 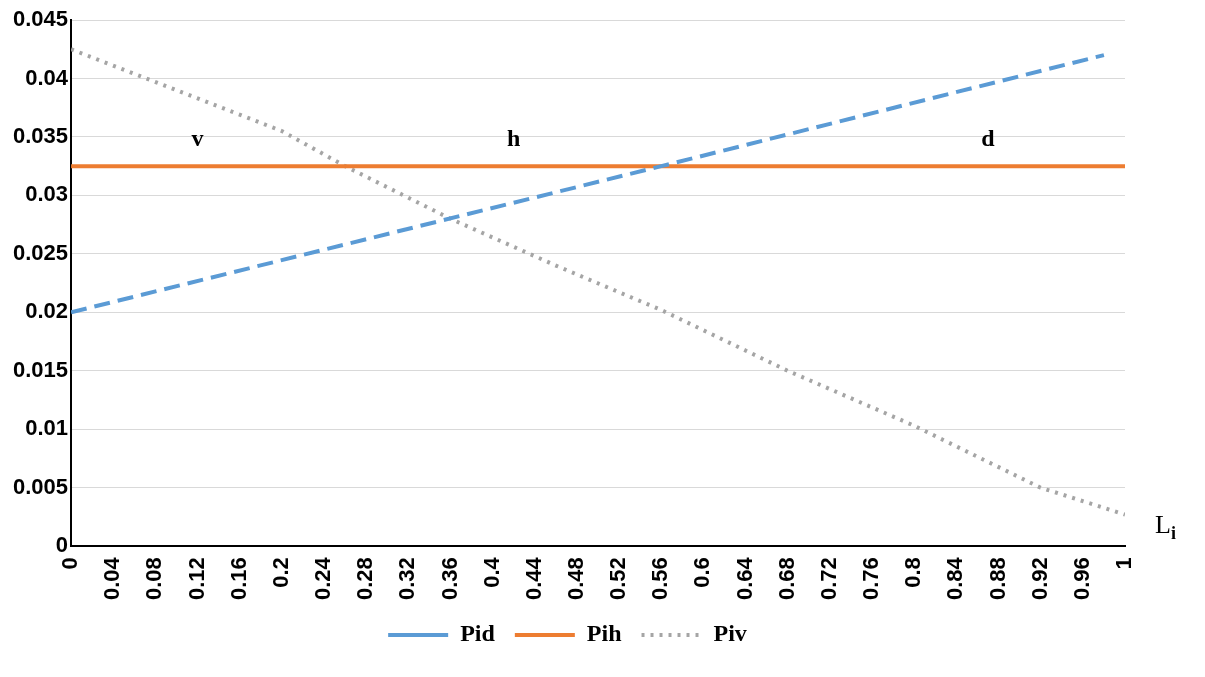 What do you see at coordinates (238, 579) in the screenshot?
I see `x-tick-label: 0.16` at bounding box center [238, 579].